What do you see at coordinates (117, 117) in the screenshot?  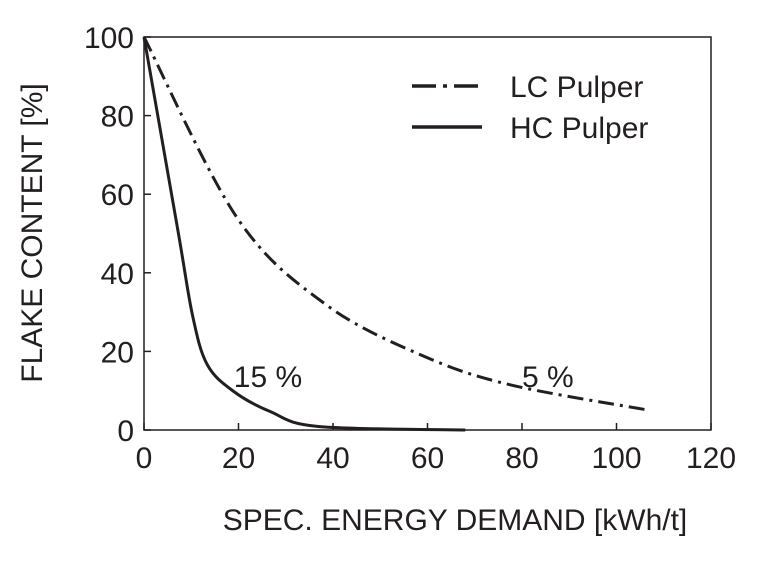 I see `y-tick-label: 80` at bounding box center [117, 117].